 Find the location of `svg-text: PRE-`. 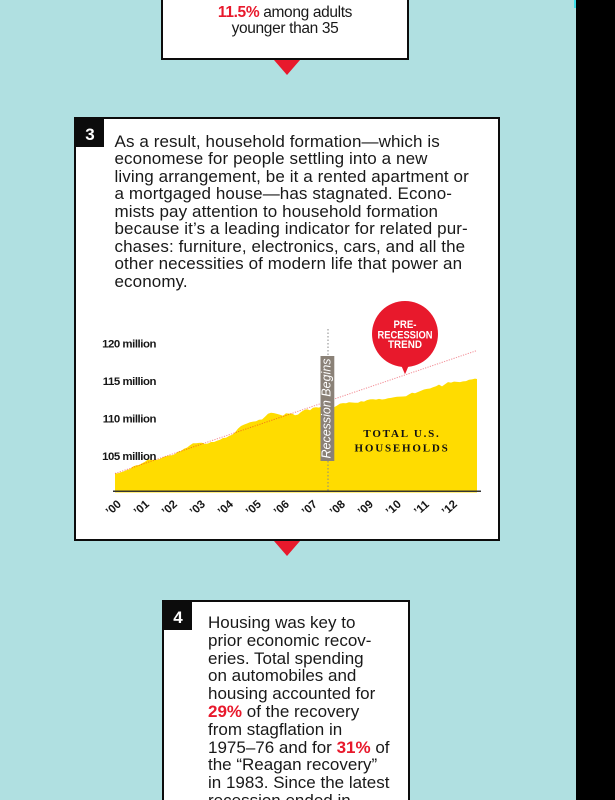

svg-text: PRE- is located at coordinates (405, 325).